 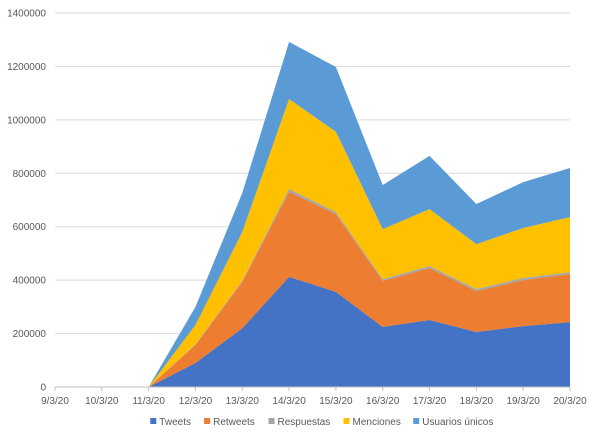 I want to click on x-tick-label: 10/3/20, so click(x=102, y=401).